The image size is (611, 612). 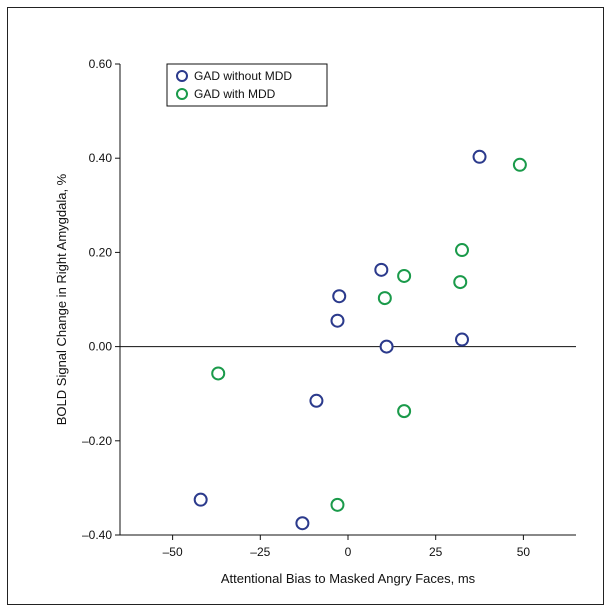 I want to click on x-tick-label: –25, so click(x=260, y=552).